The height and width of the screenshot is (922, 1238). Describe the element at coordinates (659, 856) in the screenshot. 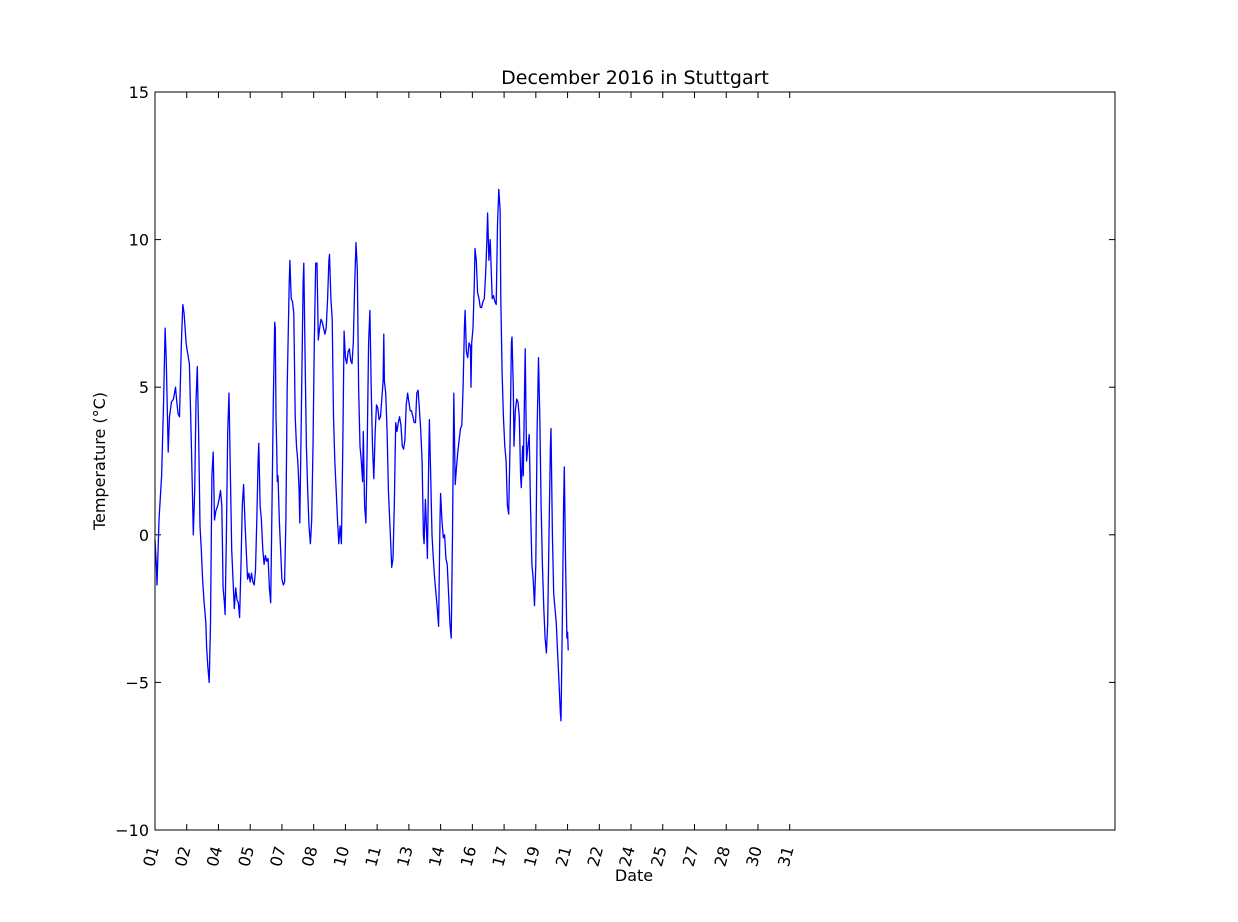

I see `x-tick-label: 25` at that location.